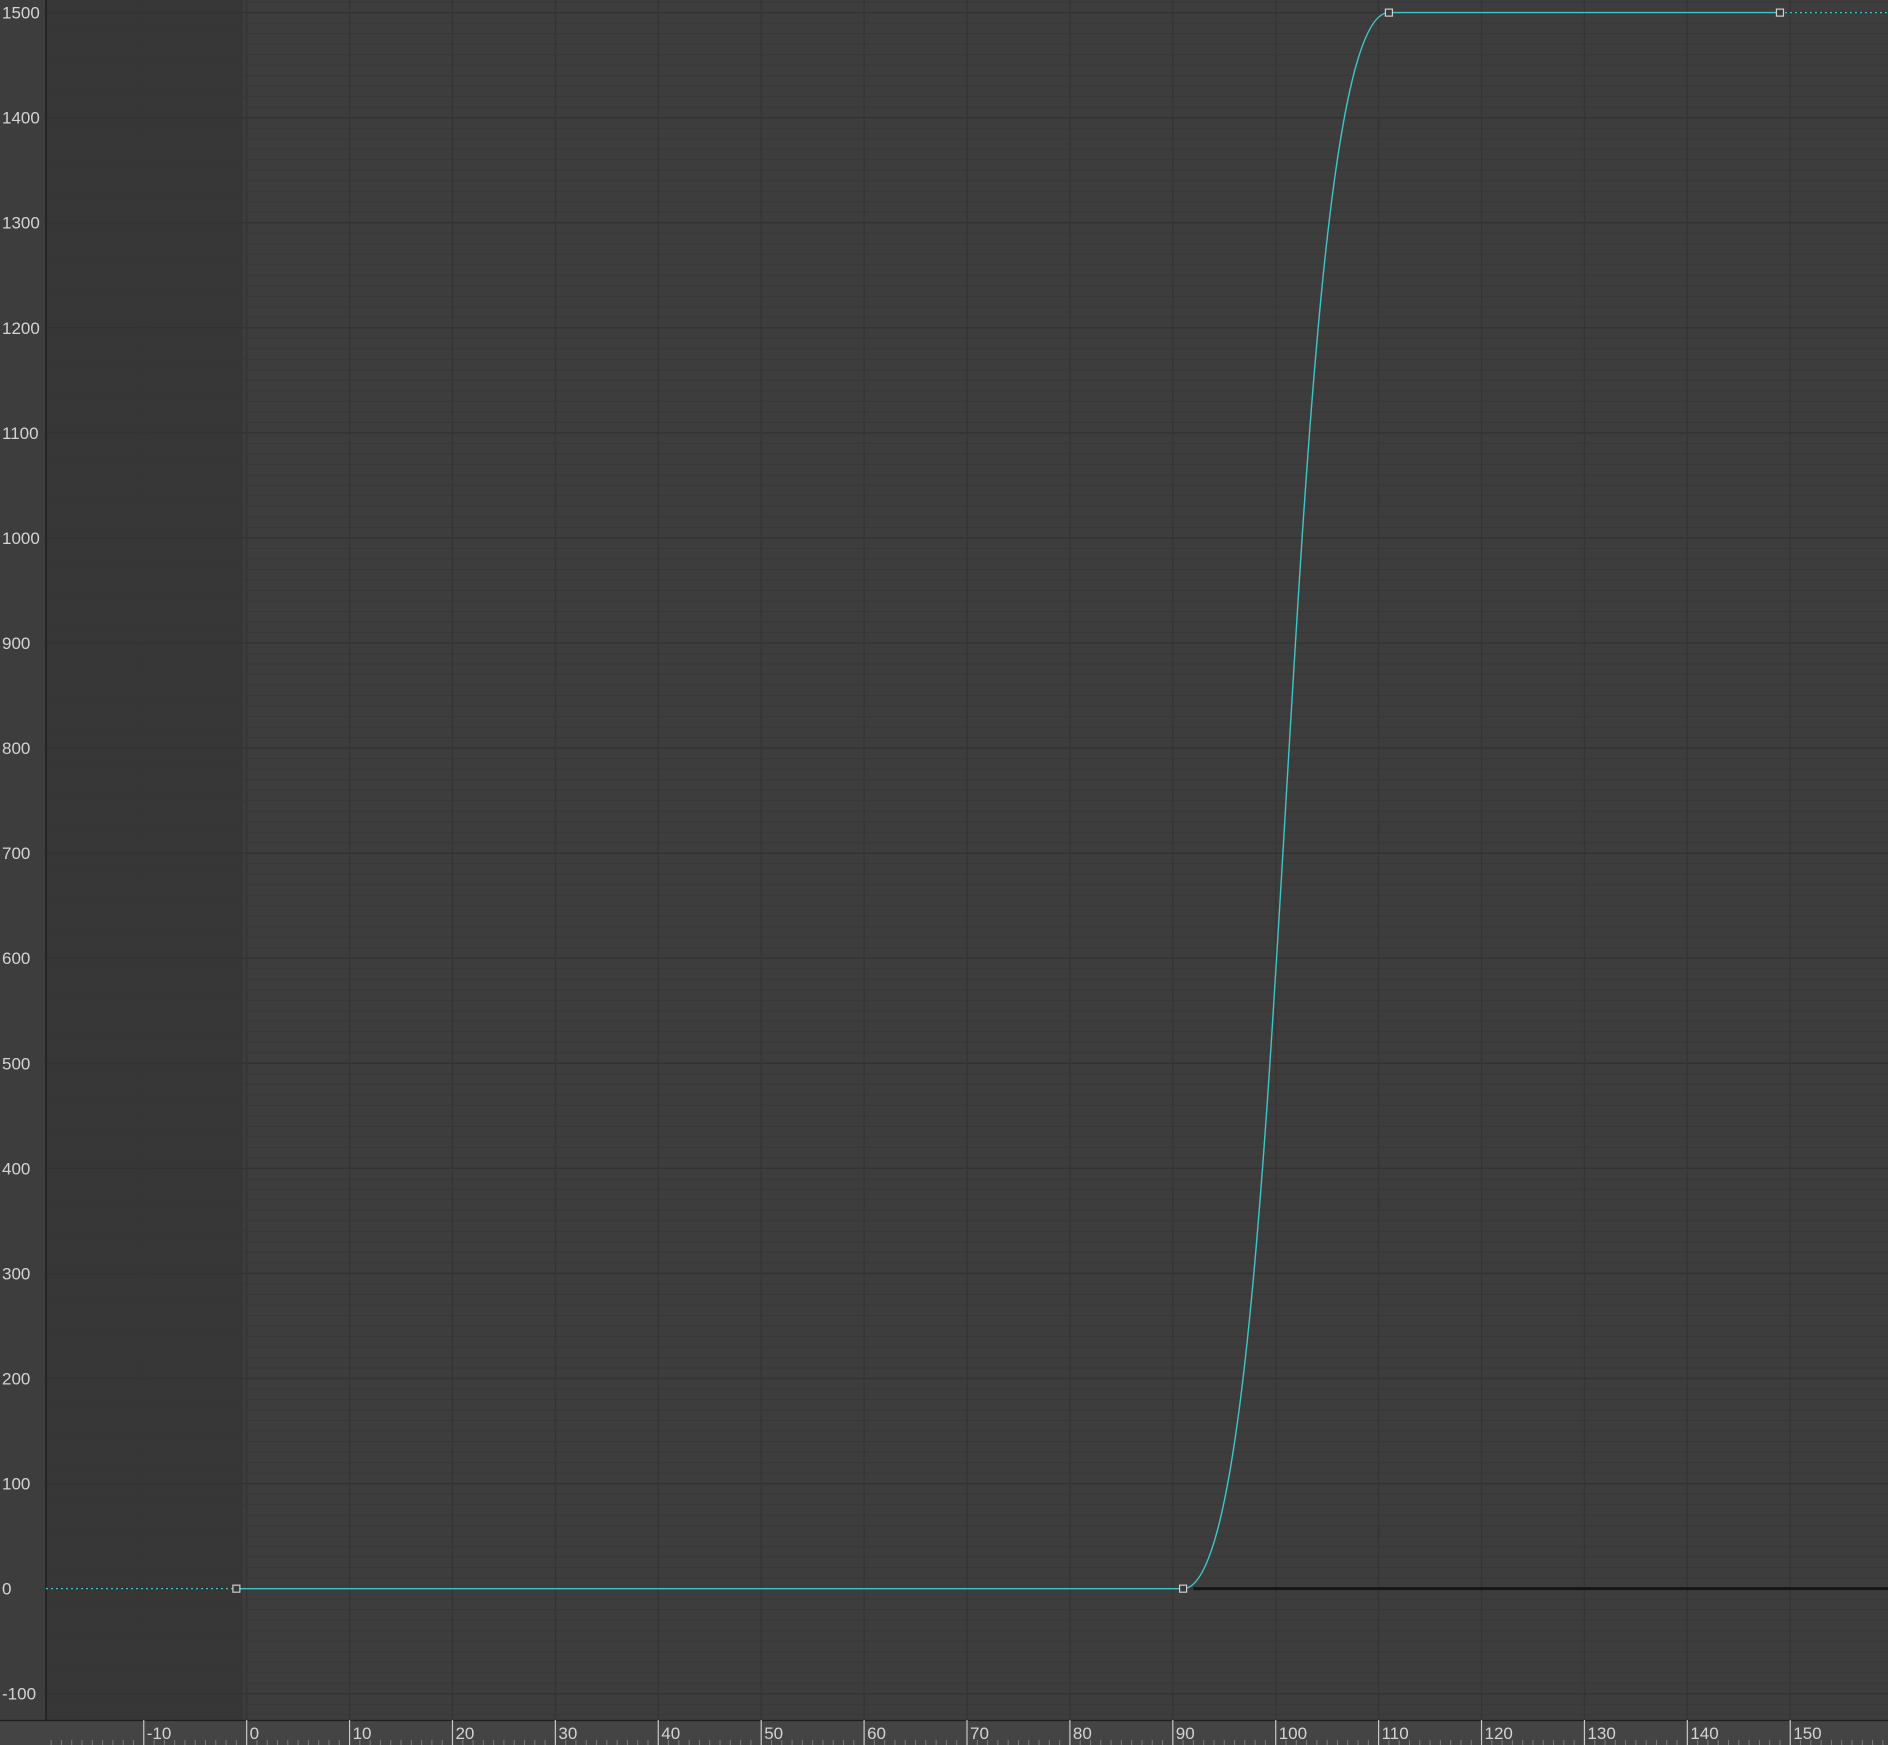 Image resolution: width=1888 pixels, height=1745 pixels. Describe the element at coordinates (21, 118) in the screenshot. I see `value-axis-label: 1400` at that location.